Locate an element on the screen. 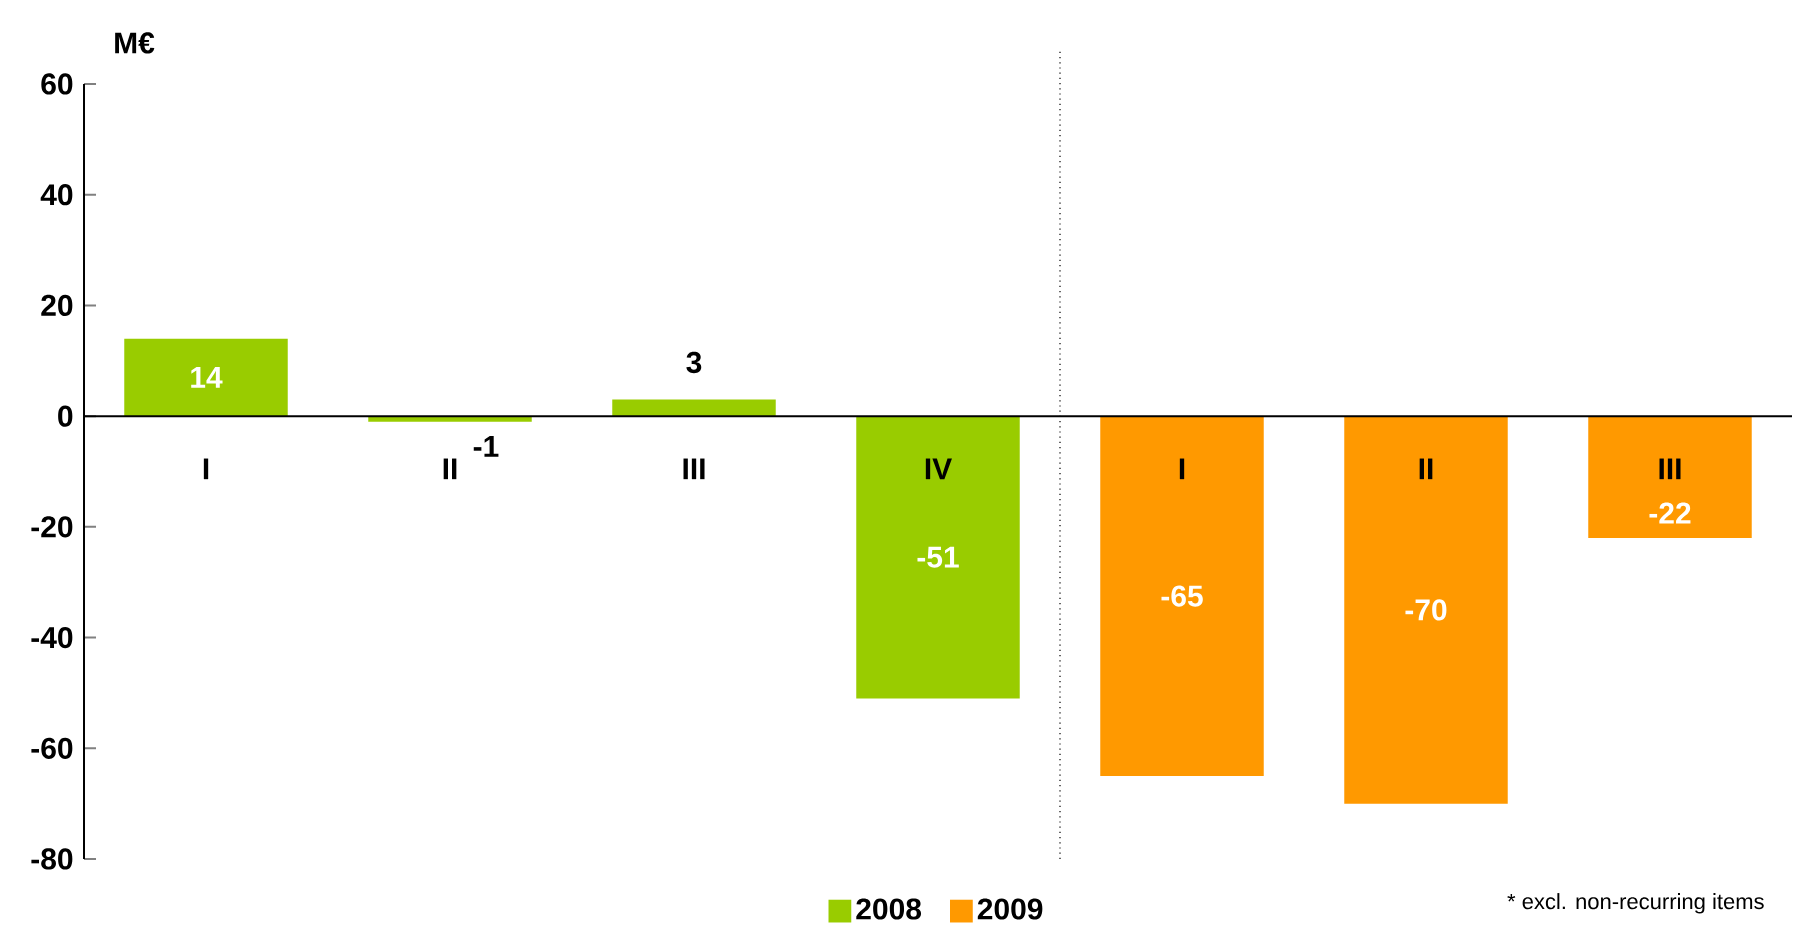  y-tick-label: 20 is located at coordinates (57, 305).